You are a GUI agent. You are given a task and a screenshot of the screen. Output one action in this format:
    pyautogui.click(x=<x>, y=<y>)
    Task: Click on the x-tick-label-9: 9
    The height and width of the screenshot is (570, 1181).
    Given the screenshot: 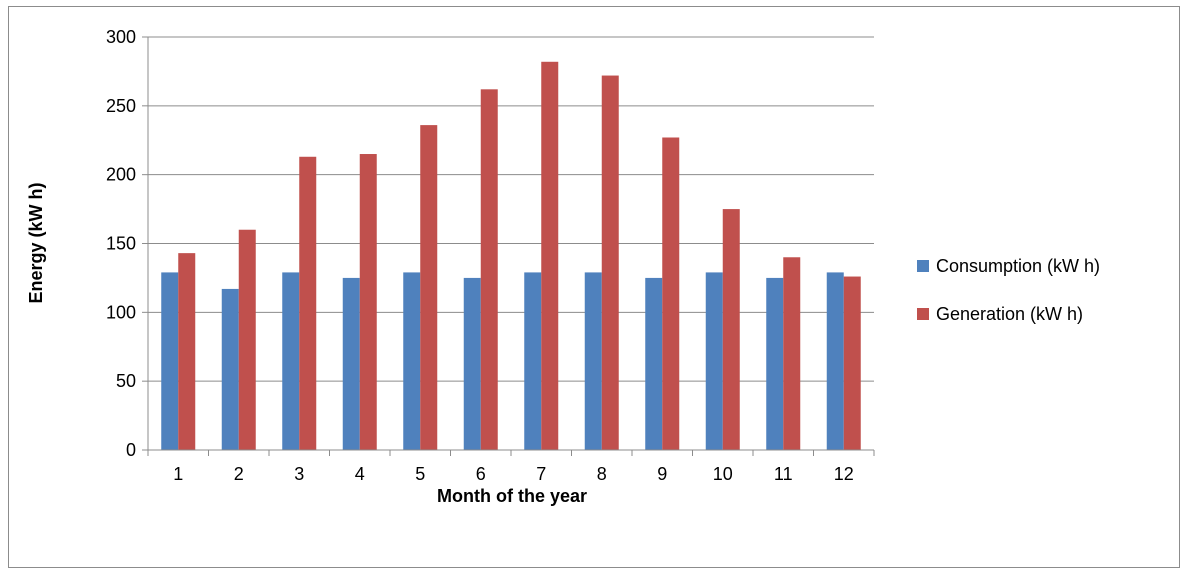 What is the action you would take?
    pyautogui.click(x=662, y=474)
    